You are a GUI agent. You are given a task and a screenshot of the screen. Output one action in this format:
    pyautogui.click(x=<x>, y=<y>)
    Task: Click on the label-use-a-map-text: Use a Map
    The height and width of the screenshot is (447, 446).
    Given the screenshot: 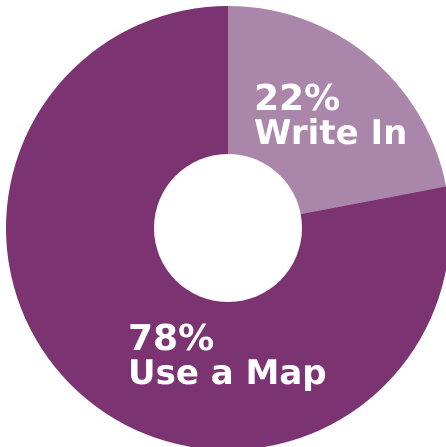 What is the action you would take?
    pyautogui.click(x=227, y=373)
    